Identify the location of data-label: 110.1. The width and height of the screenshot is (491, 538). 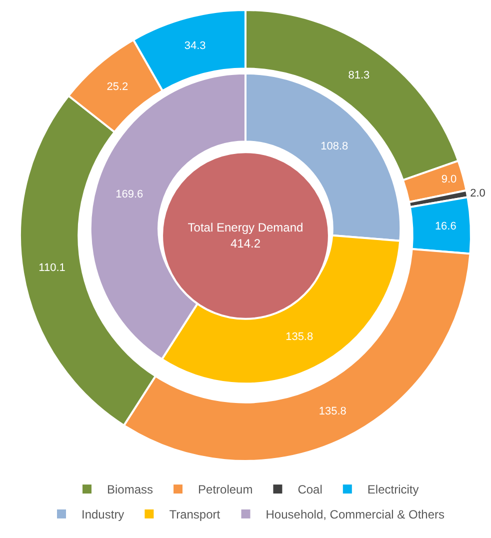
(52, 268).